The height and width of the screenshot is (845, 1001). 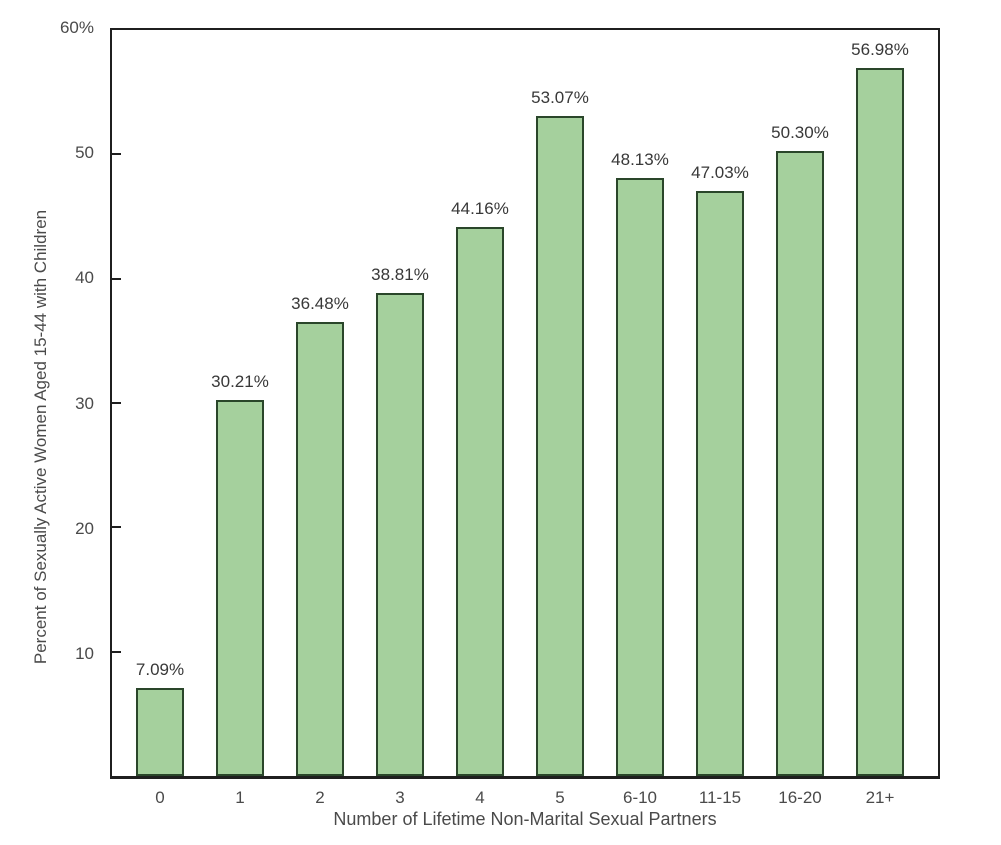 I want to click on x-tick-label: 2, so click(x=320, y=797).